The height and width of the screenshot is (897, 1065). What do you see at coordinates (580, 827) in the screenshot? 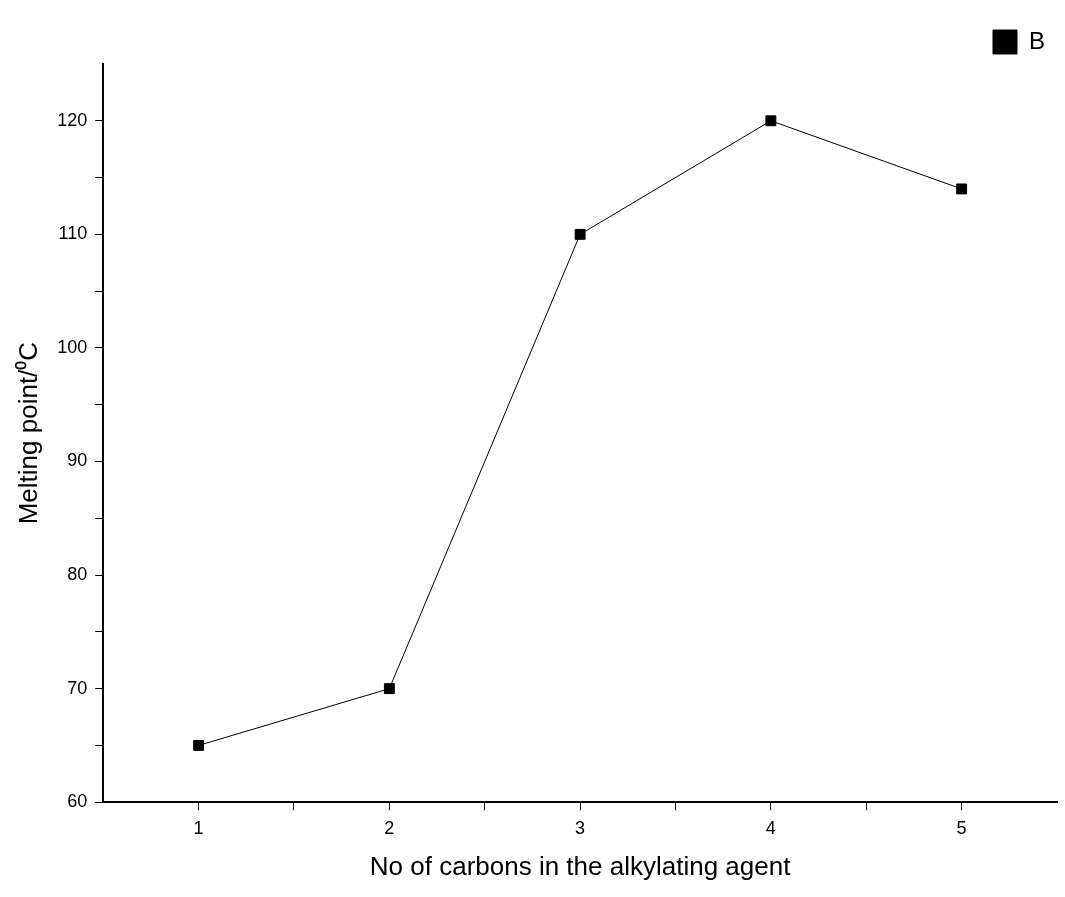
I see `x-tick-label: 3` at bounding box center [580, 827].